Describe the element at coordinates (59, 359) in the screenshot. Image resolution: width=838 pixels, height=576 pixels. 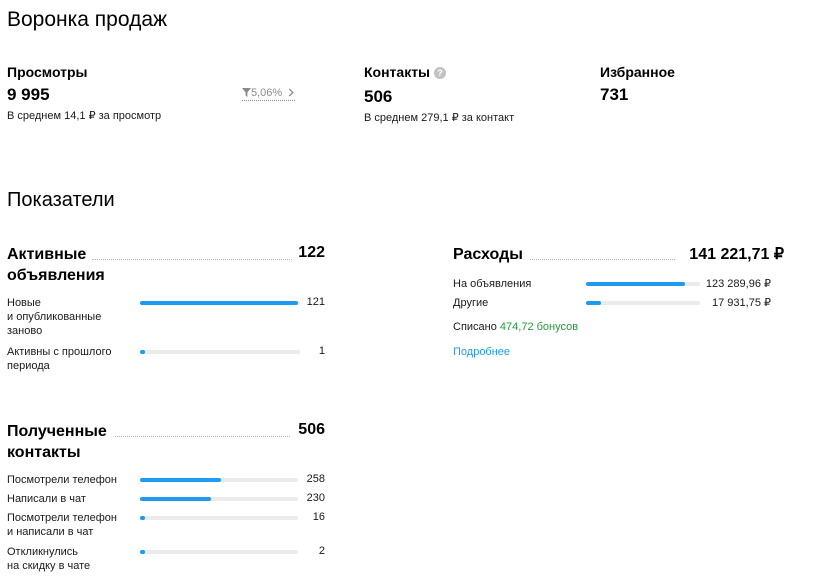
I see `active-ads-row-label: Активны с прошлого периода` at that location.